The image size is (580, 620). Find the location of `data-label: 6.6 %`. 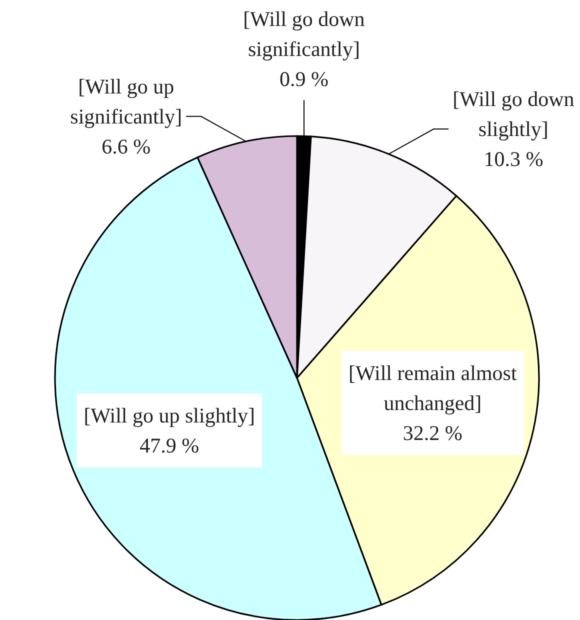

data-label: 6.6 % is located at coordinates (126, 146).